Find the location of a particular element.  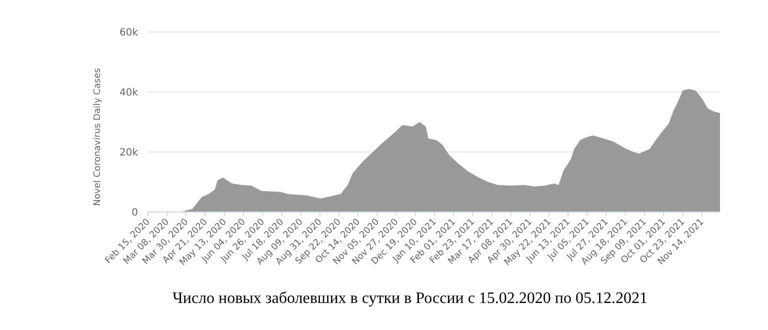

y-tick-label: 0 is located at coordinates (135, 213).